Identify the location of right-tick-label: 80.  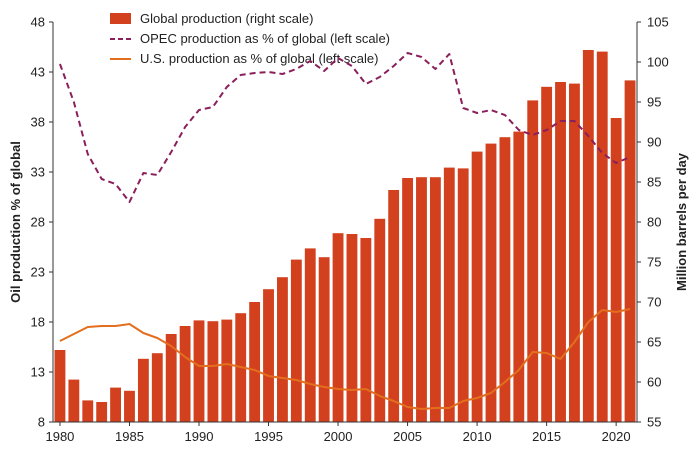
(654, 222).